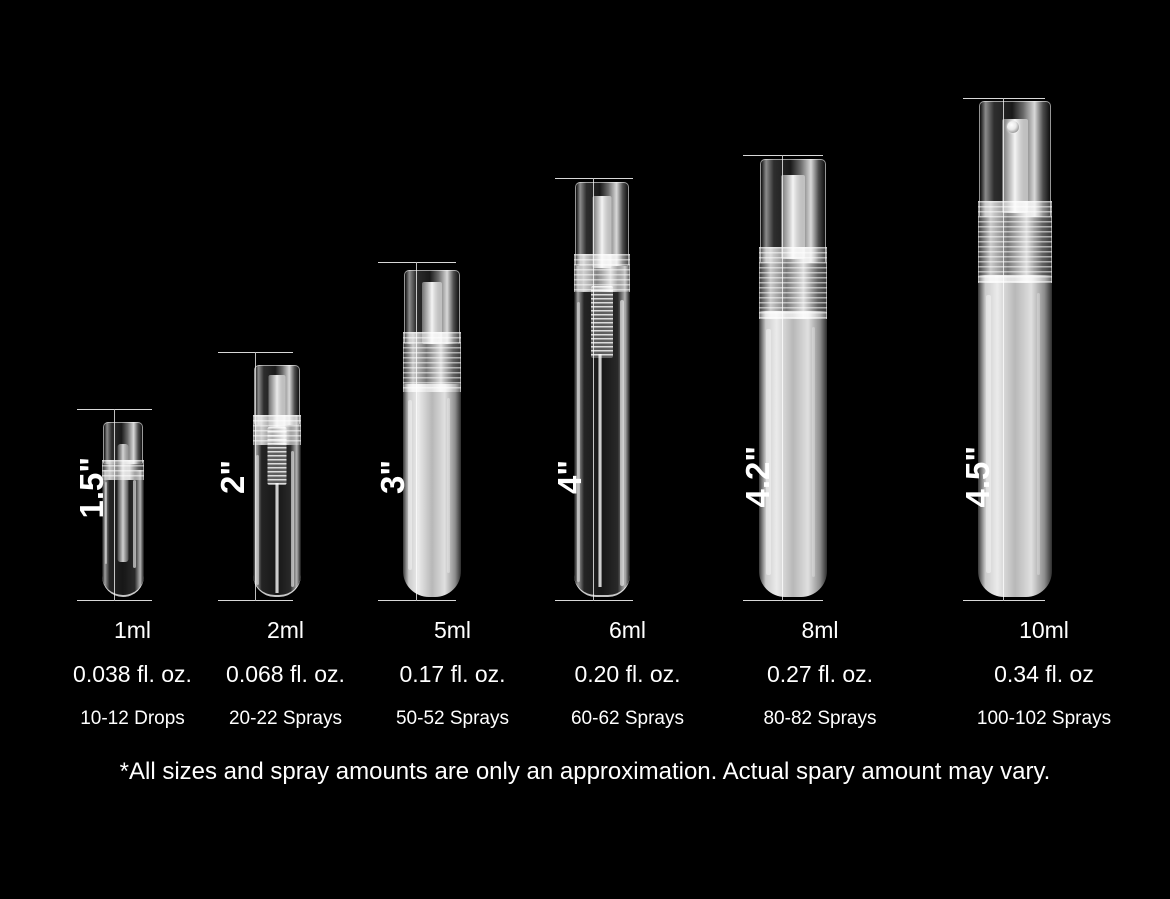 This screenshot has width=1170, height=899. What do you see at coordinates (132, 630) in the screenshot?
I see `volume-label-1ml: 1ml` at bounding box center [132, 630].